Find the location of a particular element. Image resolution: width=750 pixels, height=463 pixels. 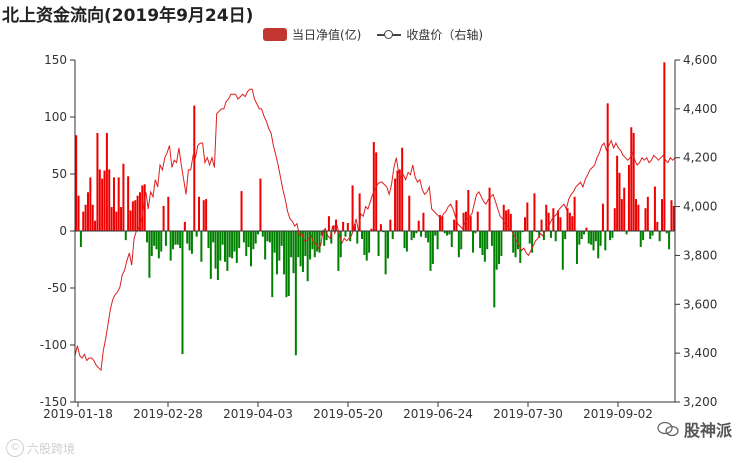

legend-line-label: 收盘价（右轴) is located at coordinates (445, 35).